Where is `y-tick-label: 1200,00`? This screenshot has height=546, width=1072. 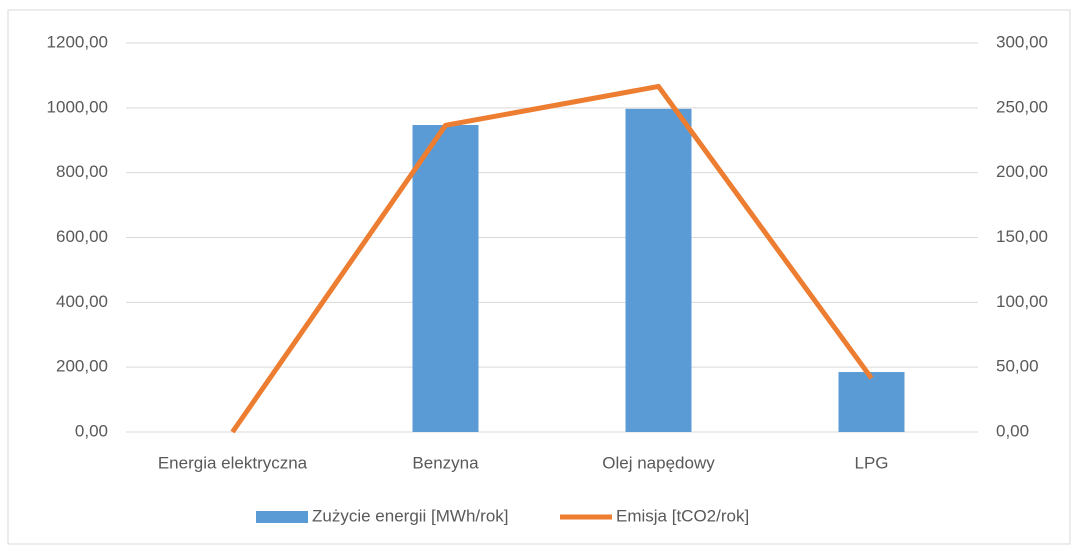
y-tick-label: 1200,00 is located at coordinates (77, 41).